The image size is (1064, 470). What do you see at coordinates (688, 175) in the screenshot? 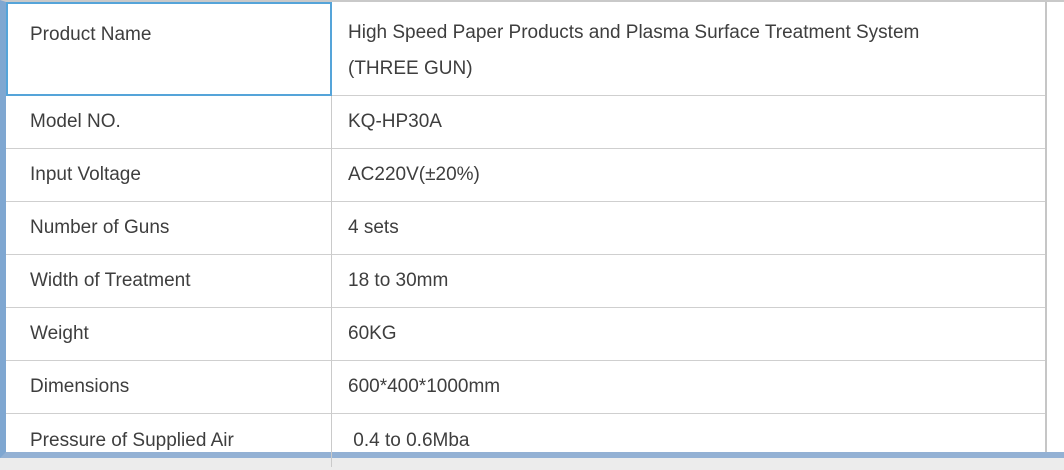
I see `spec-value-cell: AC220V(±20%)` at bounding box center [688, 175].